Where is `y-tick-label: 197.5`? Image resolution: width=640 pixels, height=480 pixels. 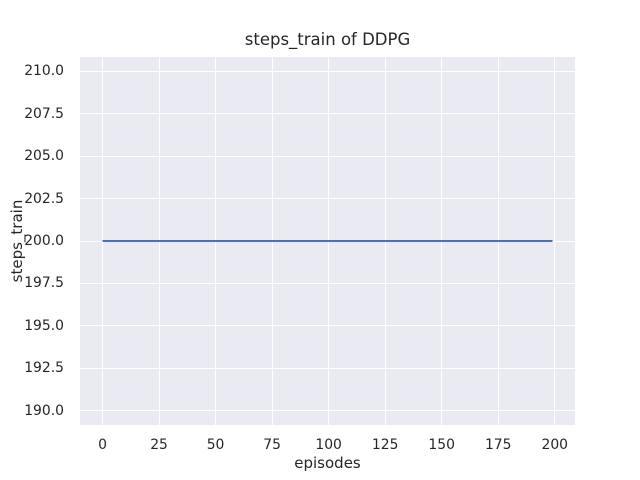 y-tick-label: 197.5 is located at coordinates (44, 283).